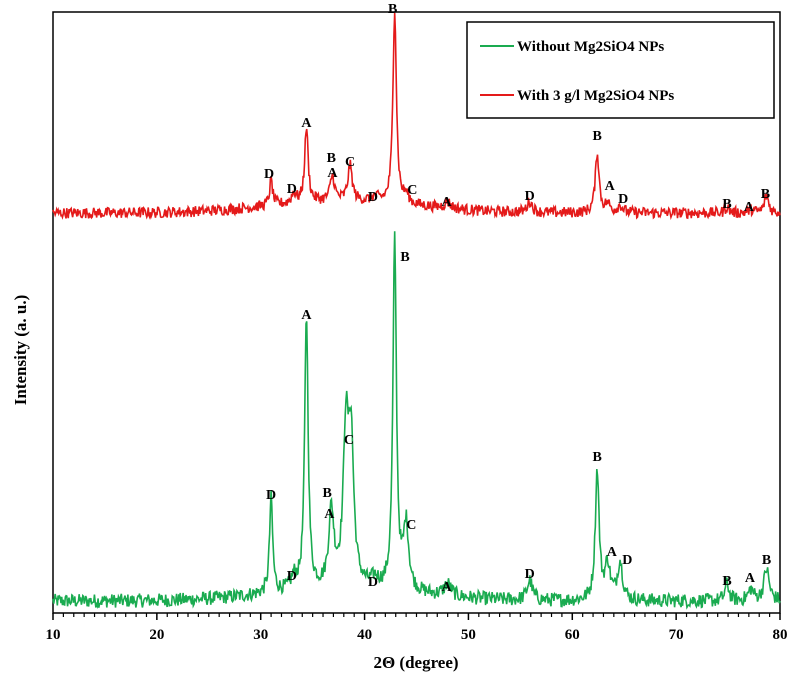 Image resolution: width=792 pixels, height=675 pixels. Describe the element at coordinates (260, 635) in the screenshot. I see `x-tick-label: 30` at that location.